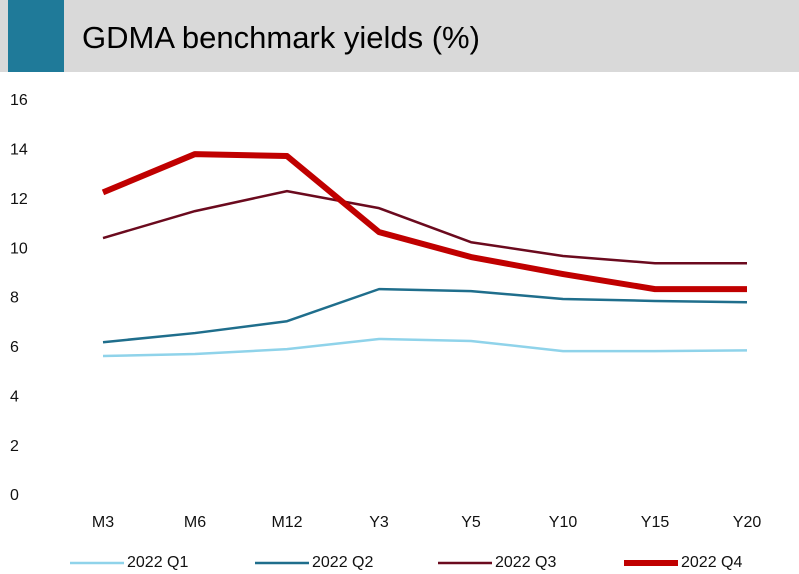  What do you see at coordinates (19, 248) in the screenshot?
I see `y-tick-label: 10` at bounding box center [19, 248].